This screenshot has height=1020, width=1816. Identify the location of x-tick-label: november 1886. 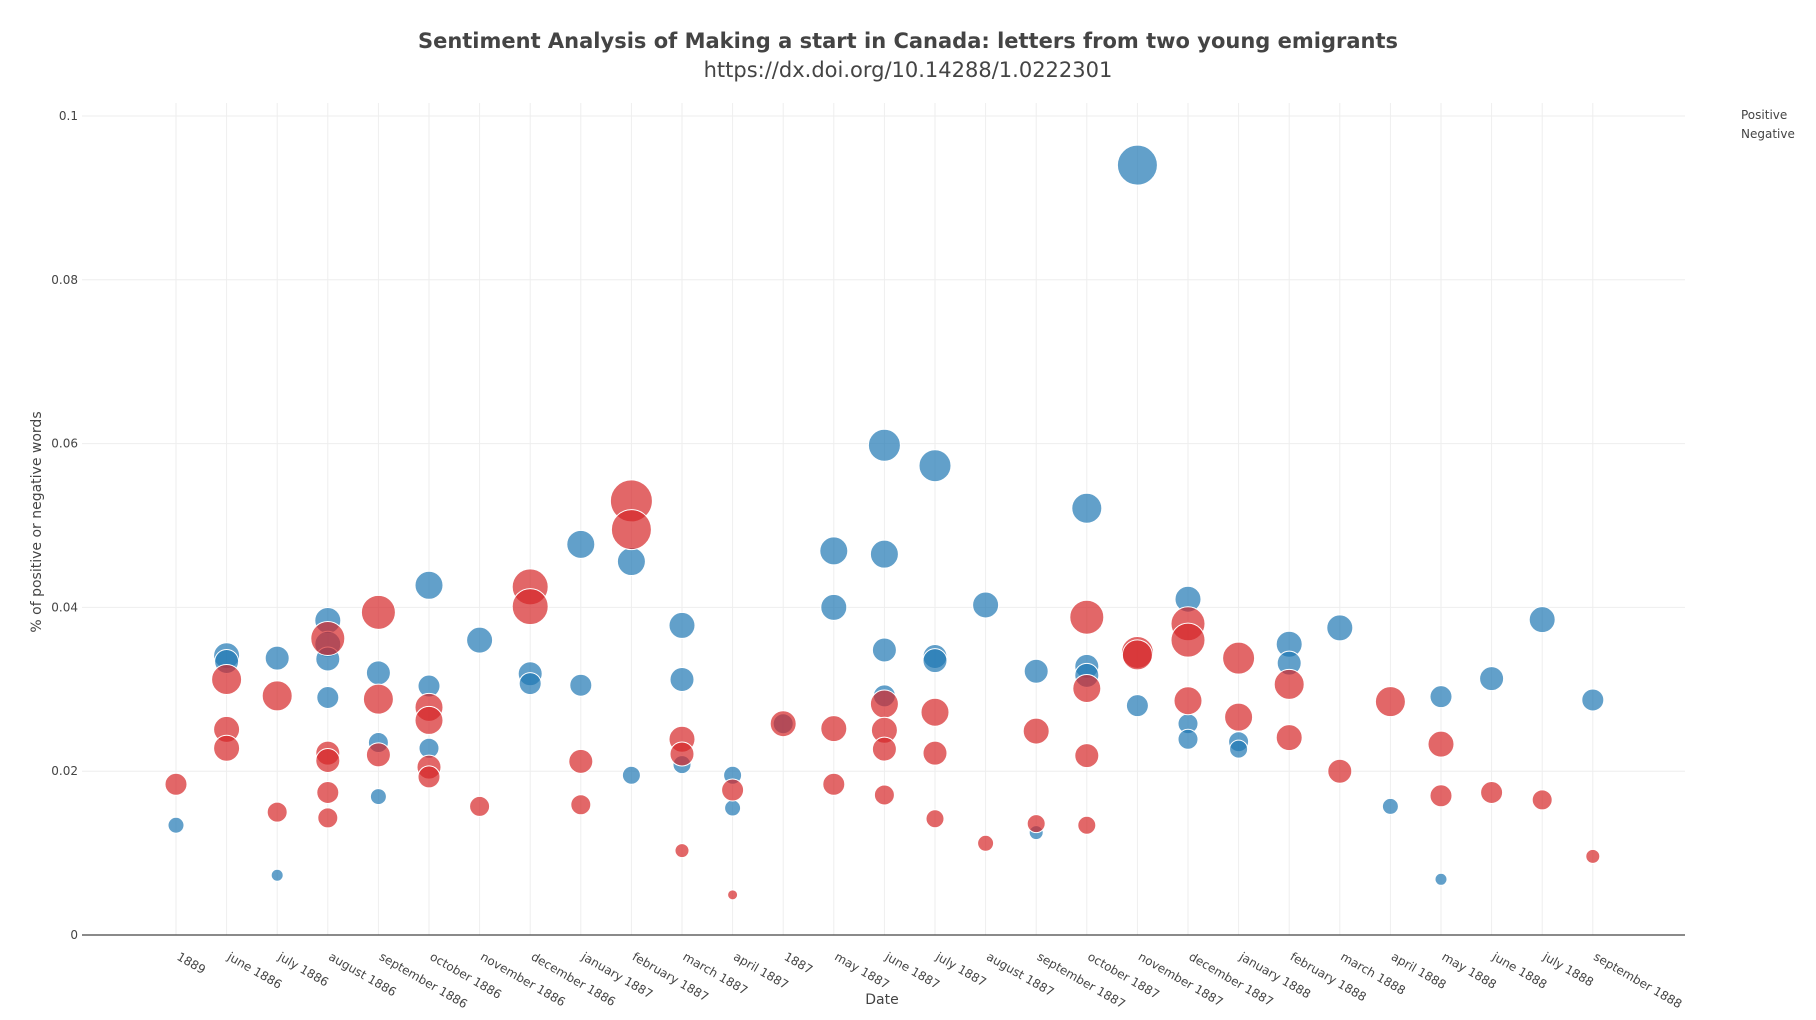
(523, 979).